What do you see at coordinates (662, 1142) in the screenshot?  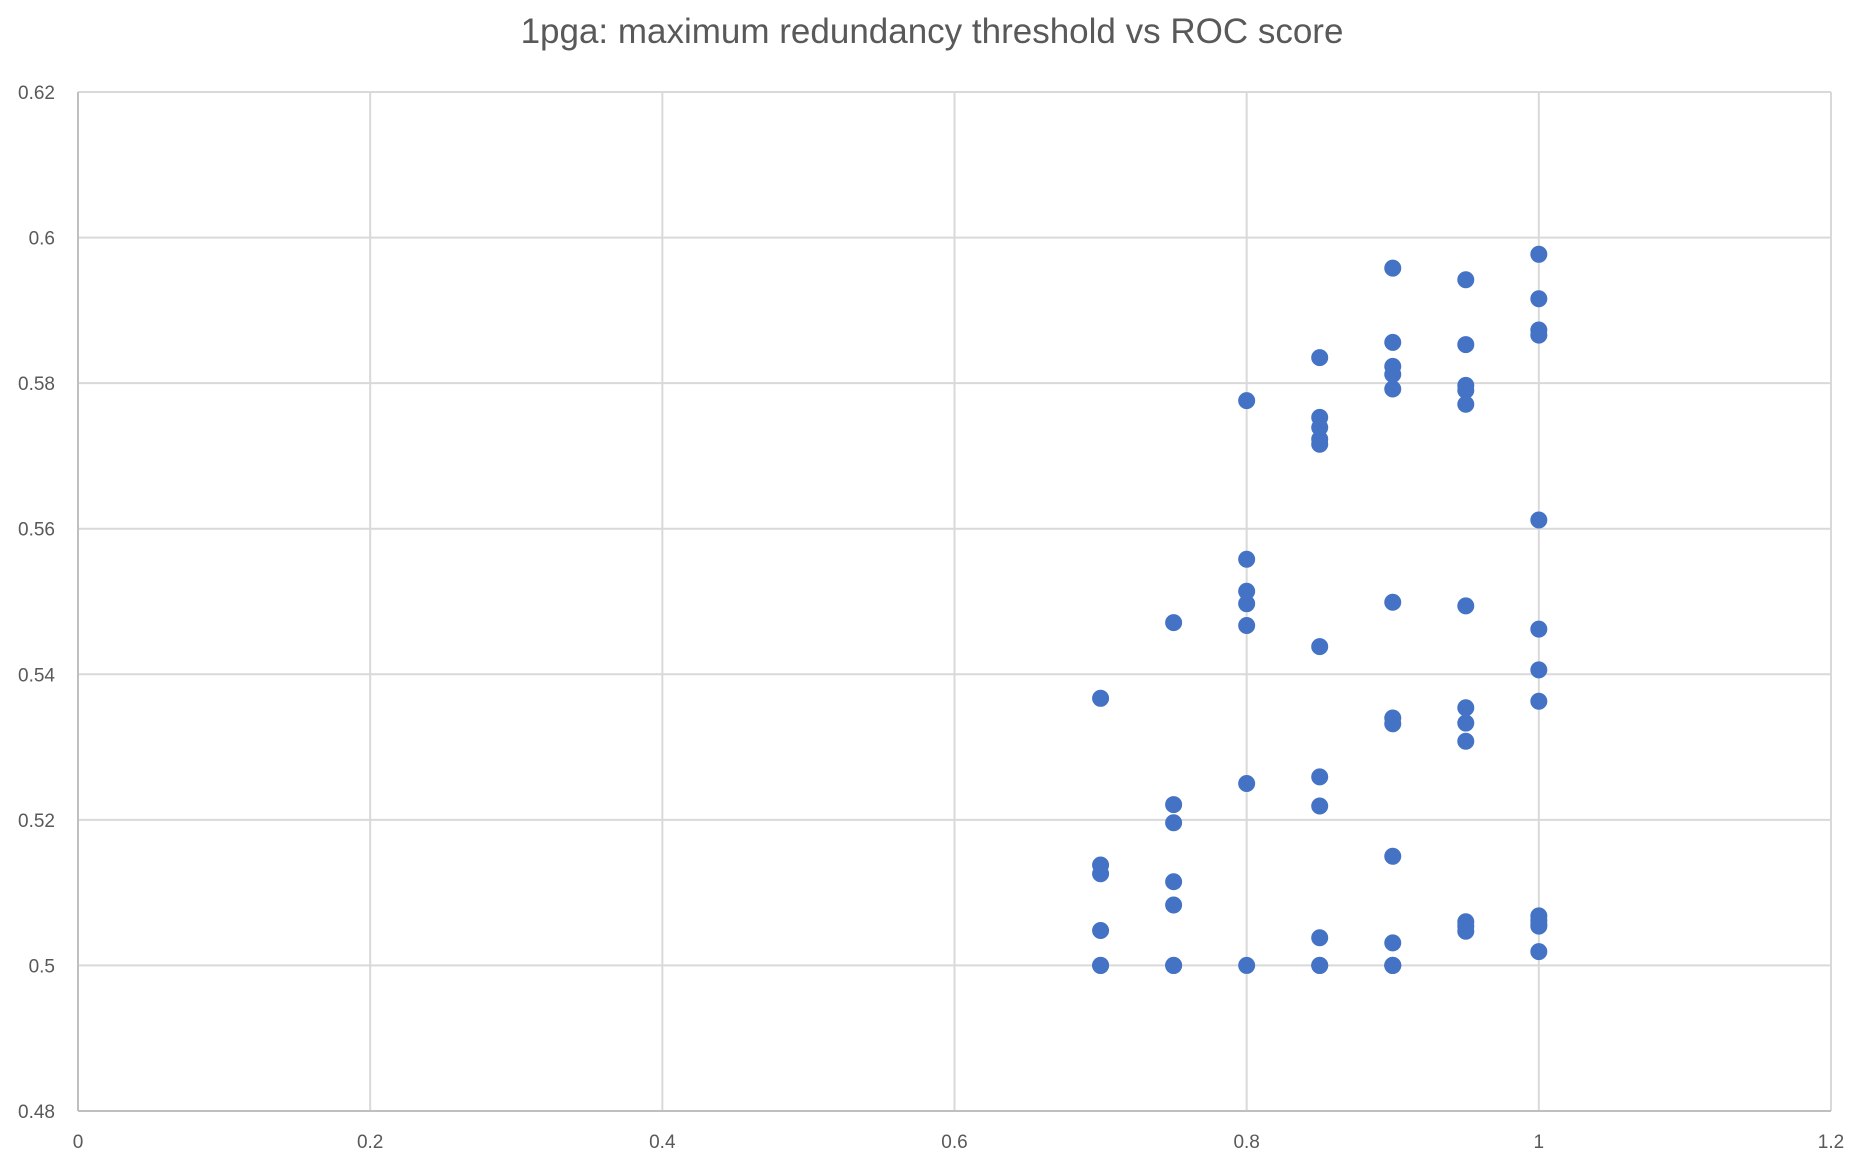 I see `x-tick-label: 0.4` at bounding box center [662, 1142].